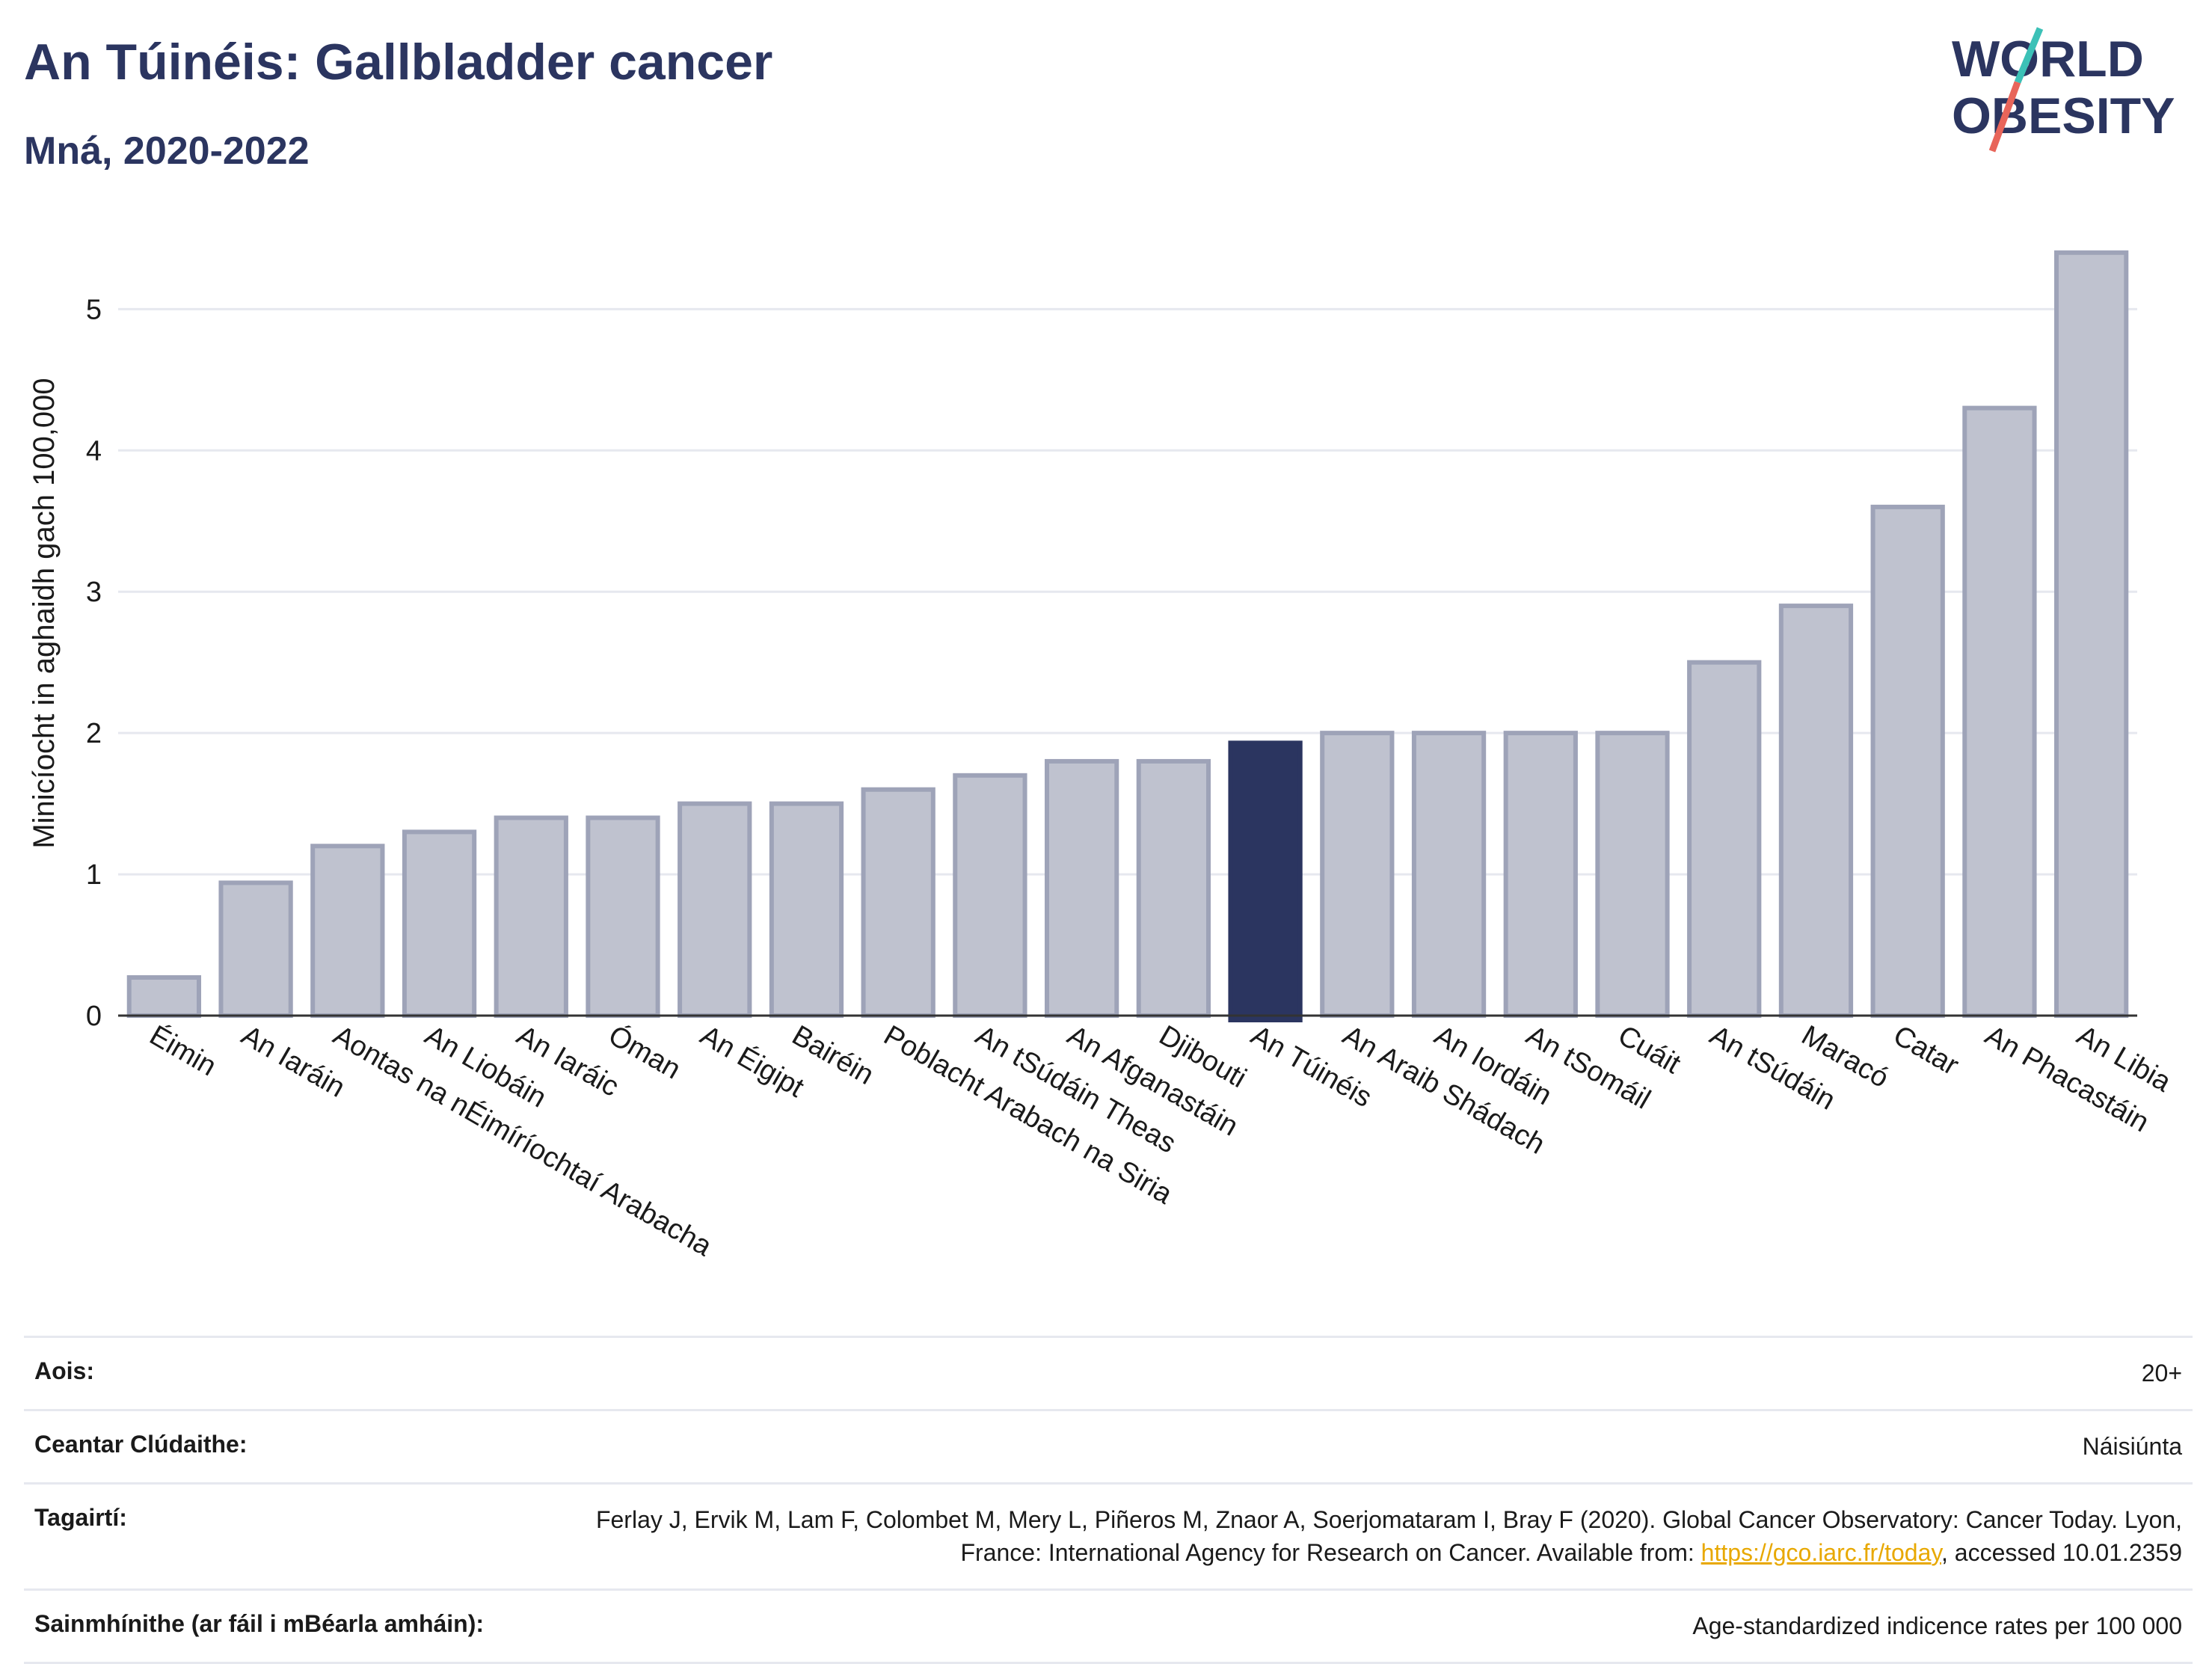 This screenshot has width=2212, height=1664. I want to click on chart-title: An Túinéis: Gallbladder cancer, so click(398, 62).